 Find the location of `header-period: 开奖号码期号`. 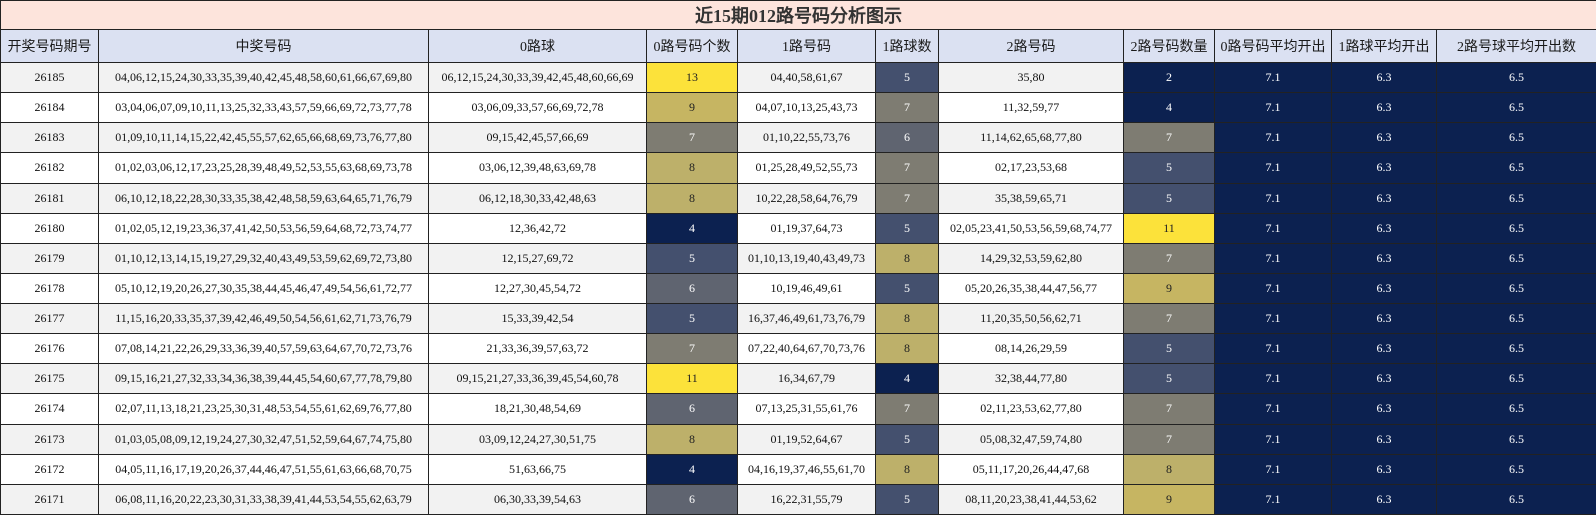

header-period: 开奖号码期号 is located at coordinates (49, 46).